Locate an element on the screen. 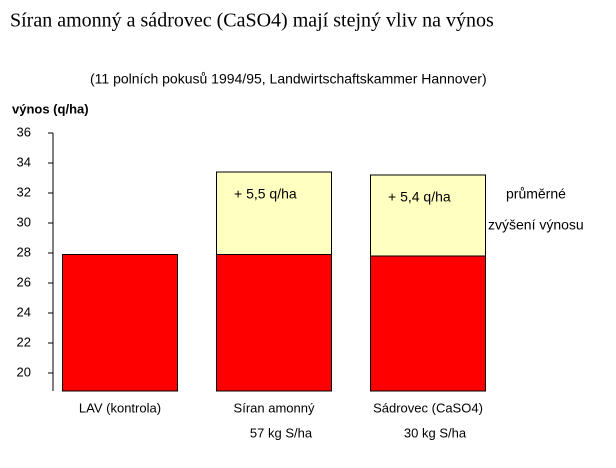 The height and width of the screenshot is (468, 616). x-tick-label: LAV (kontrola) is located at coordinates (120, 407).